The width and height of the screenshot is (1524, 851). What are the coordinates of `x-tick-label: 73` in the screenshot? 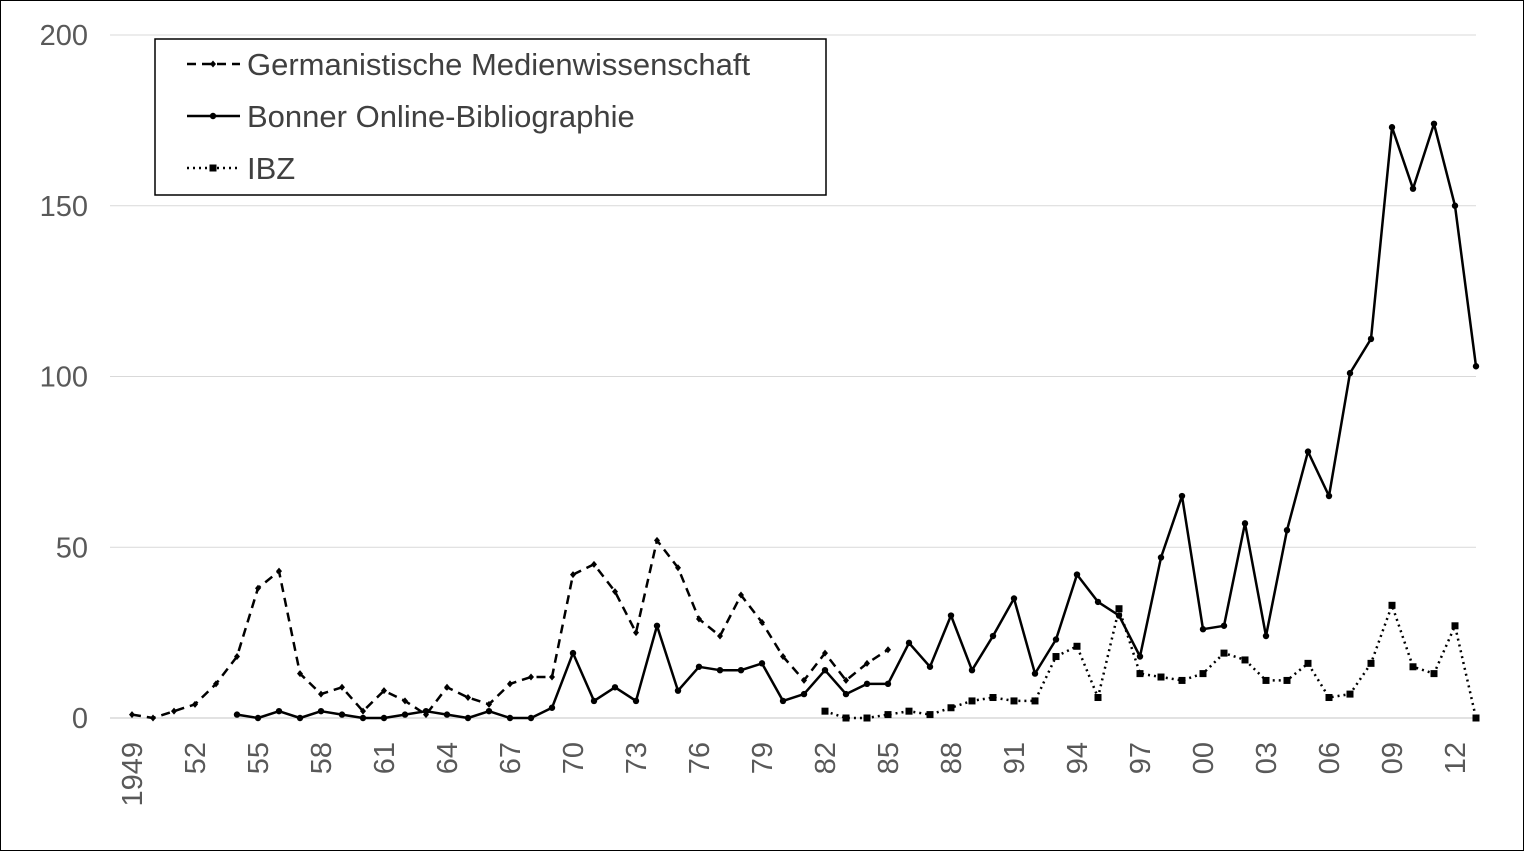 It's located at (637, 758).